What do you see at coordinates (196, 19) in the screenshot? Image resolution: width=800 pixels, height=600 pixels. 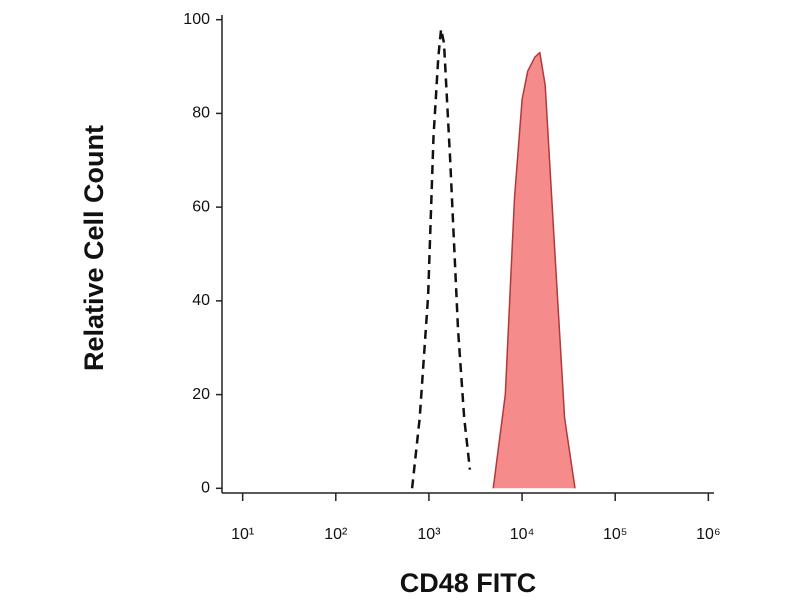 I see `y-tick-label: 100` at bounding box center [196, 19].